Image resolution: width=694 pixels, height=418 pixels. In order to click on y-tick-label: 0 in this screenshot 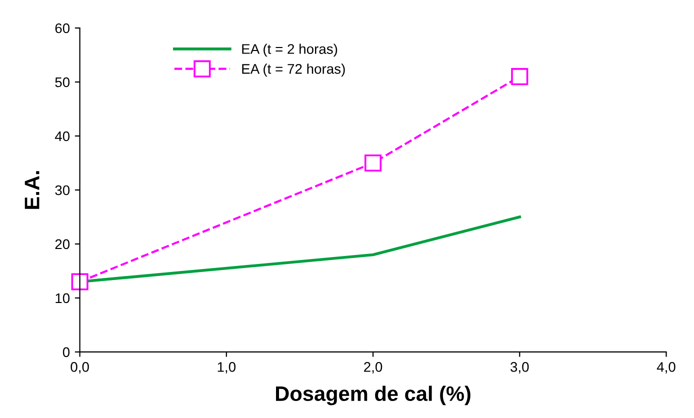, I will do `click(66, 352)`.